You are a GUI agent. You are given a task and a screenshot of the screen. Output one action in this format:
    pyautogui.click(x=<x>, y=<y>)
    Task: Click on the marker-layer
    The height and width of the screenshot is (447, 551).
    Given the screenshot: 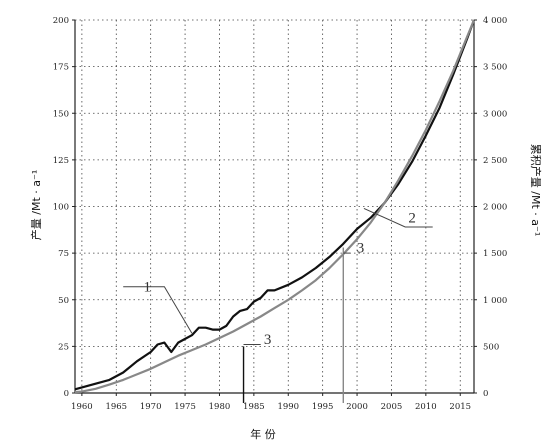 What is the action you would take?
    pyautogui.click(x=293, y=325)
    